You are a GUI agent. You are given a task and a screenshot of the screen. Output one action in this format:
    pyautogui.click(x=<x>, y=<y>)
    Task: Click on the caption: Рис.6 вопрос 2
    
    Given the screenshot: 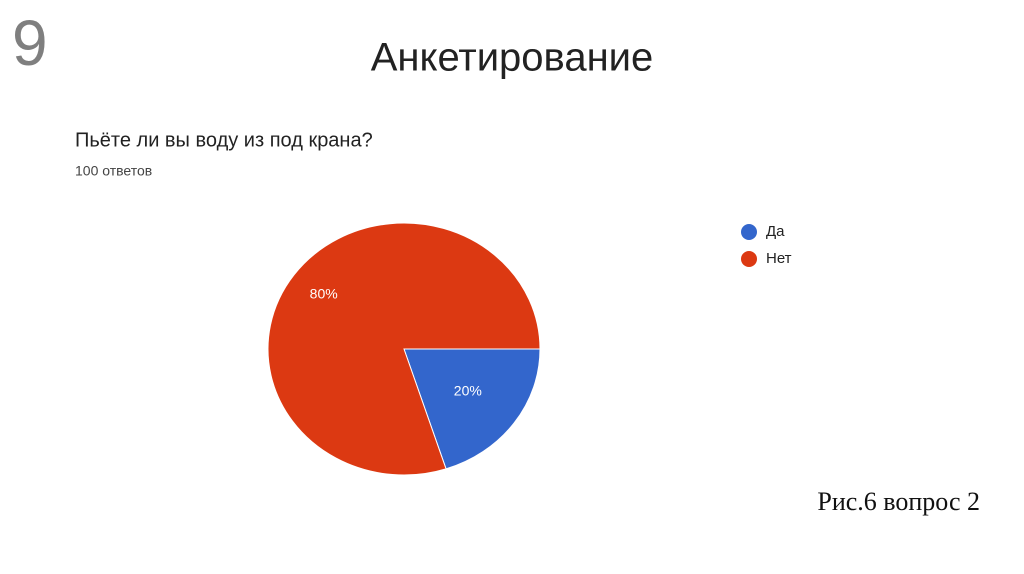 What is the action you would take?
    pyautogui.click(x=898, y=501)
    